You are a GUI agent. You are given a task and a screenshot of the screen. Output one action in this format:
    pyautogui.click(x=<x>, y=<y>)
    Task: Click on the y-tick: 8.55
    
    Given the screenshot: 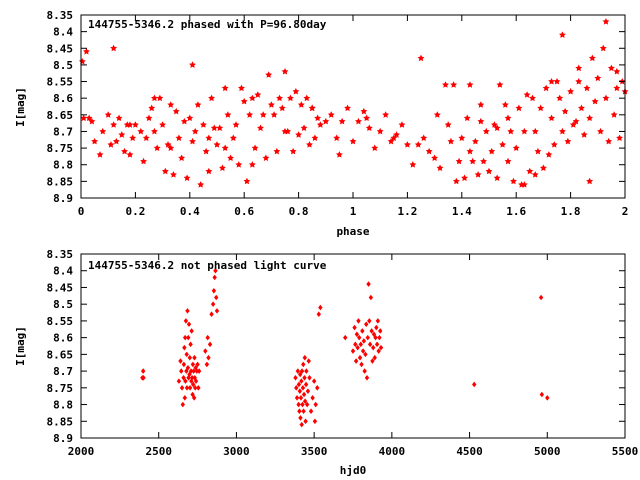 What is the action you would take?
    pyautogui.click(x=336, y=82)
    